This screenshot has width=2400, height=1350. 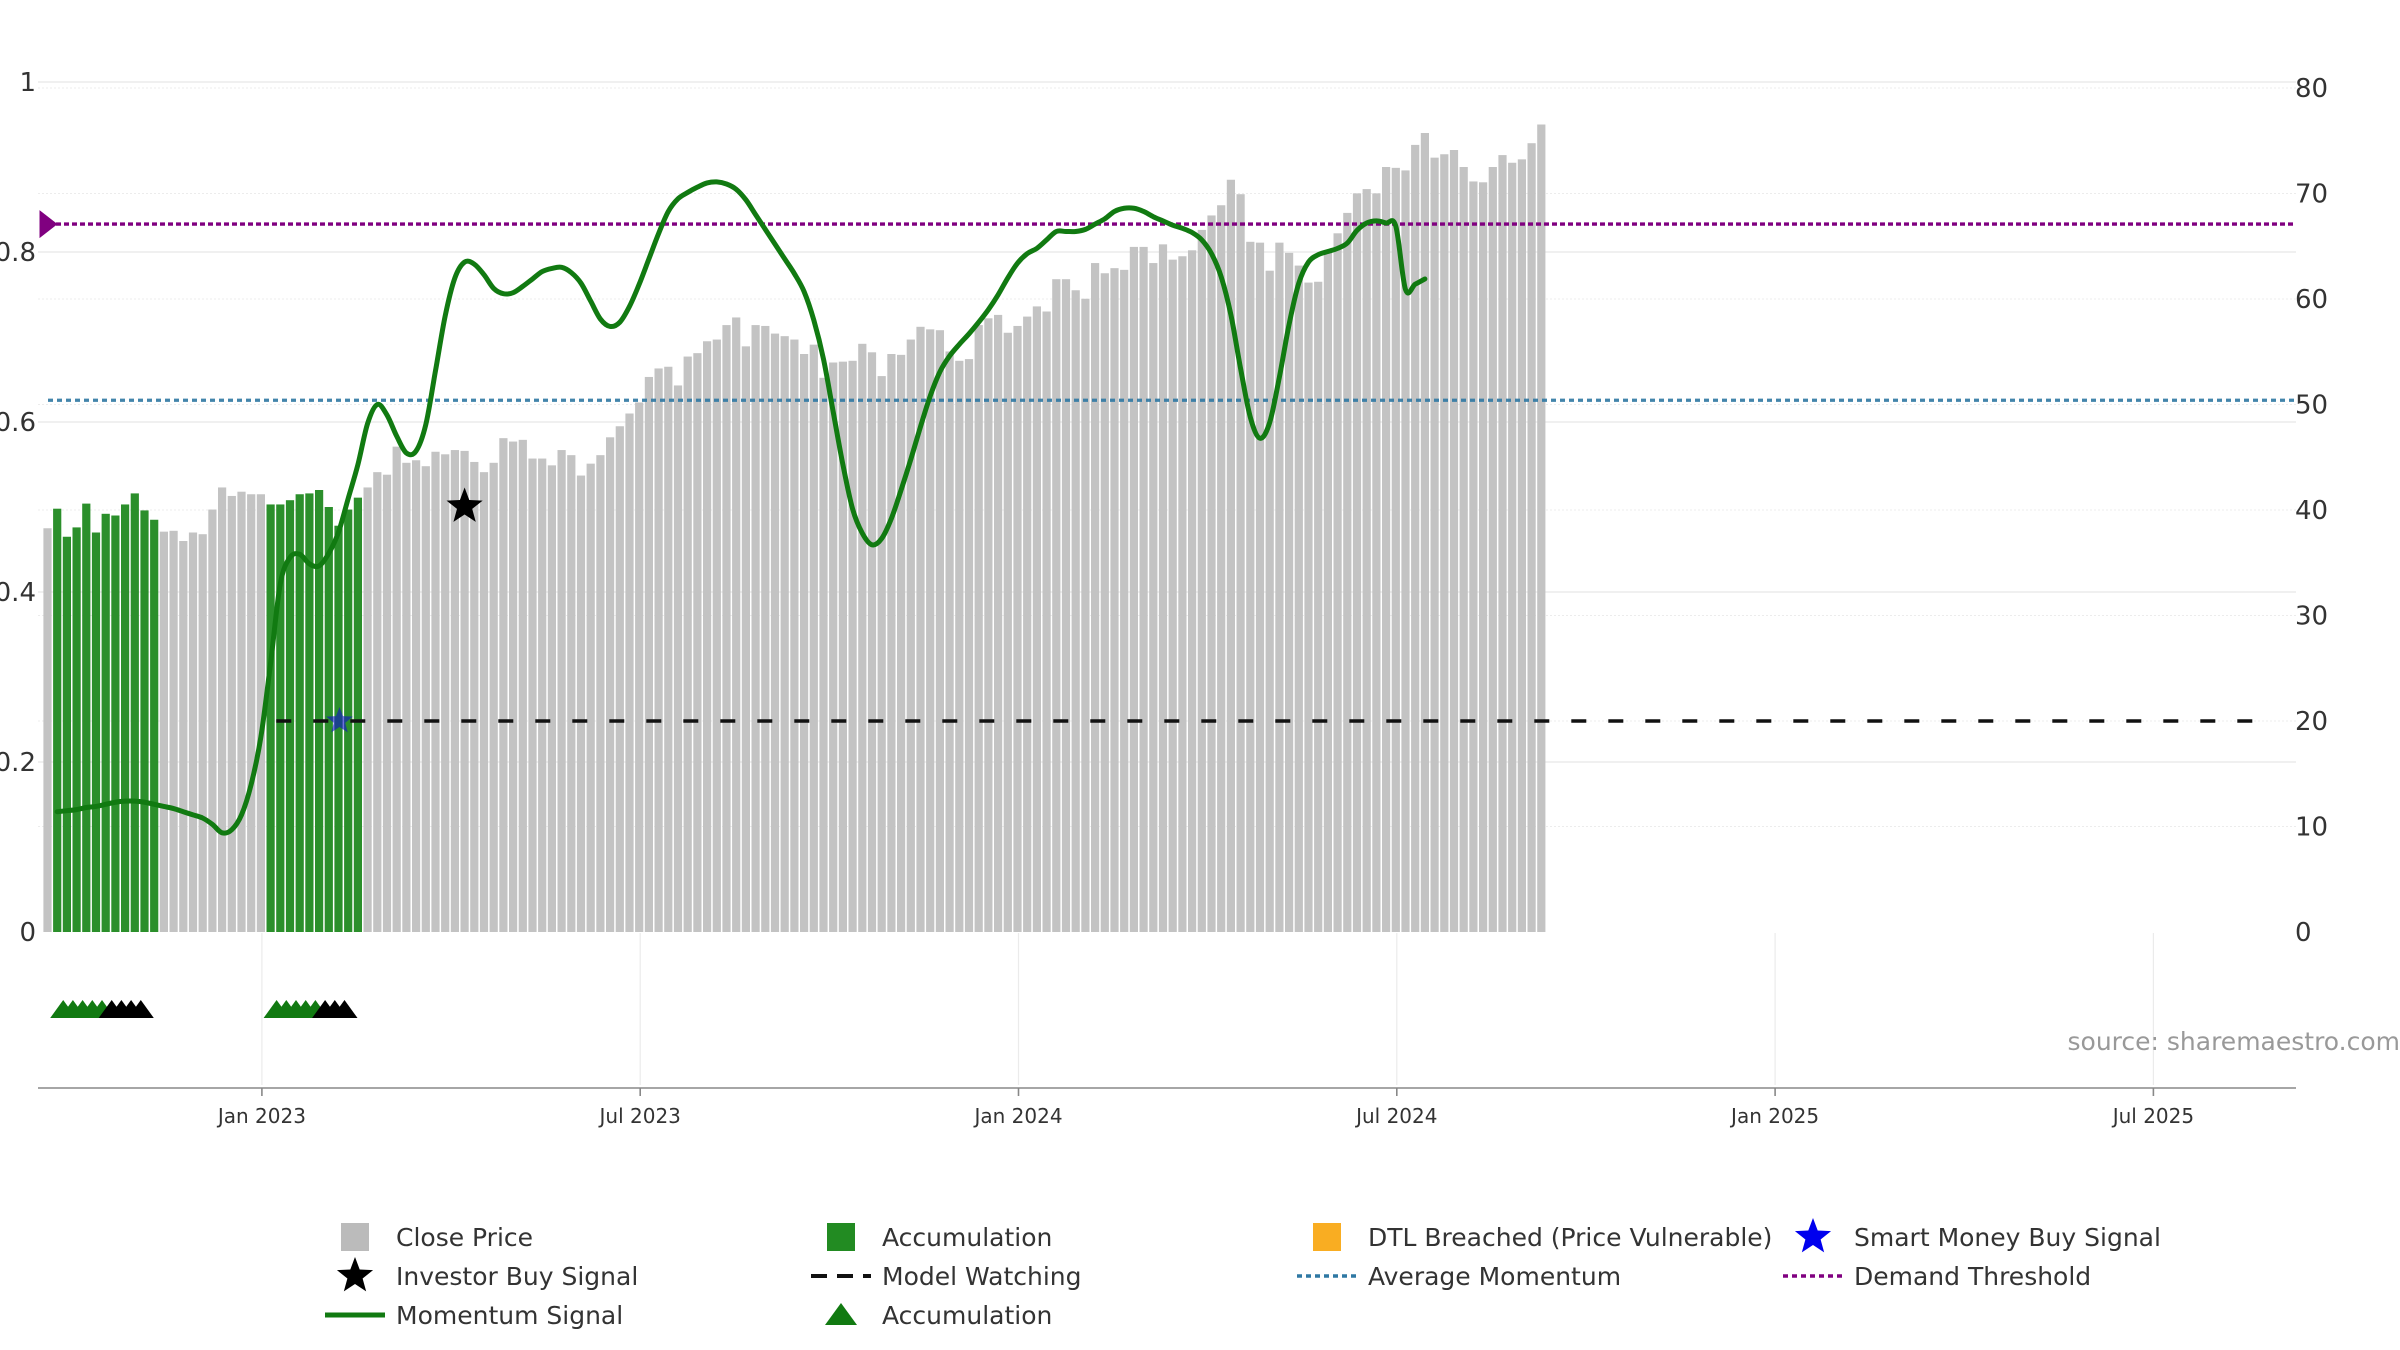 I want to click on accumulation-triangle, so click(x=344, y=1009).